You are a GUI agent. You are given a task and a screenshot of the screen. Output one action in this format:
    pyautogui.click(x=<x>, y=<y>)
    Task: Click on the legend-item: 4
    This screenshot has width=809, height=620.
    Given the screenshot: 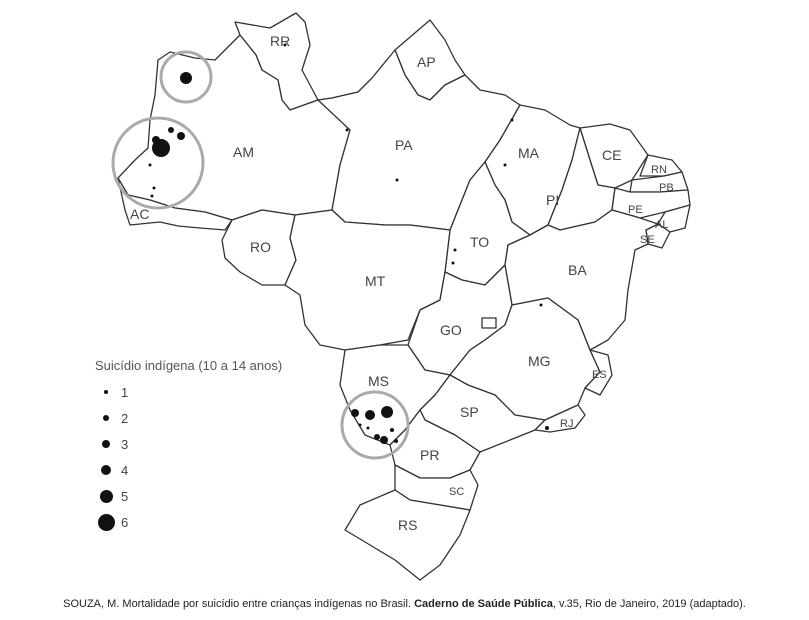 What is the action you would take?
    pyautogui.click(x=188, y=470)
    